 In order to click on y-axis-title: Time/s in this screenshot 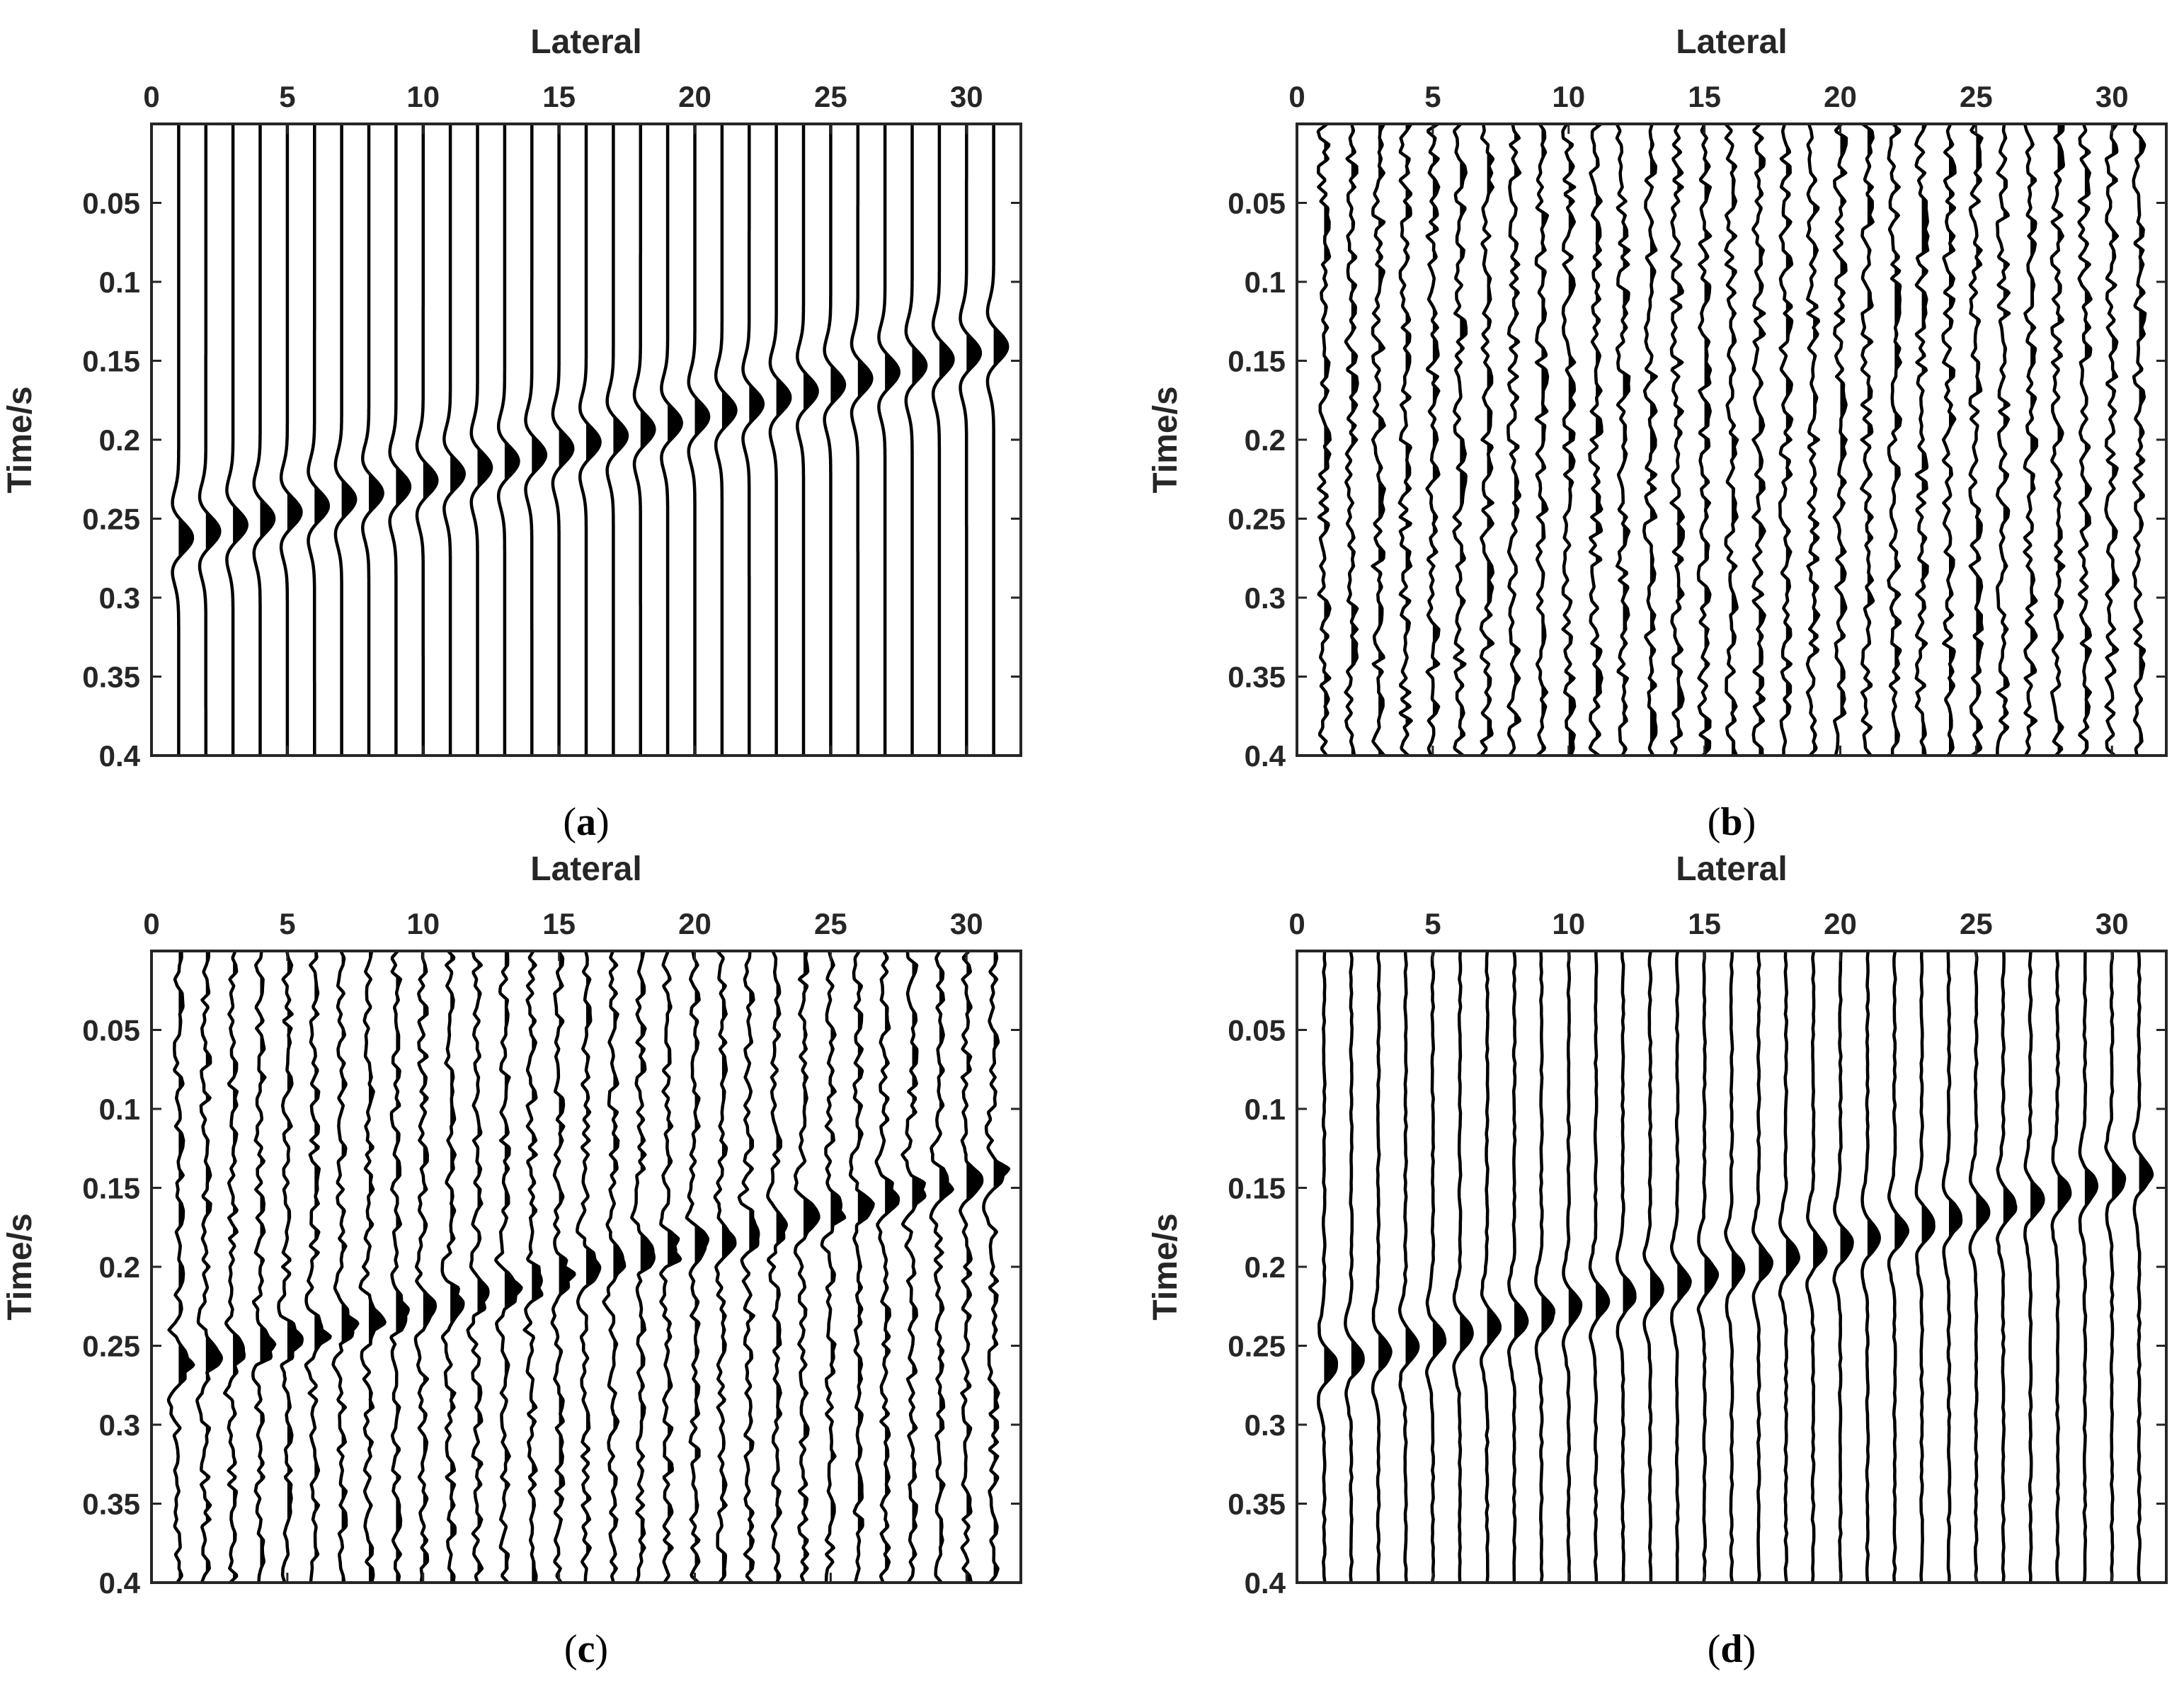, I will do `click(20, 440)`.